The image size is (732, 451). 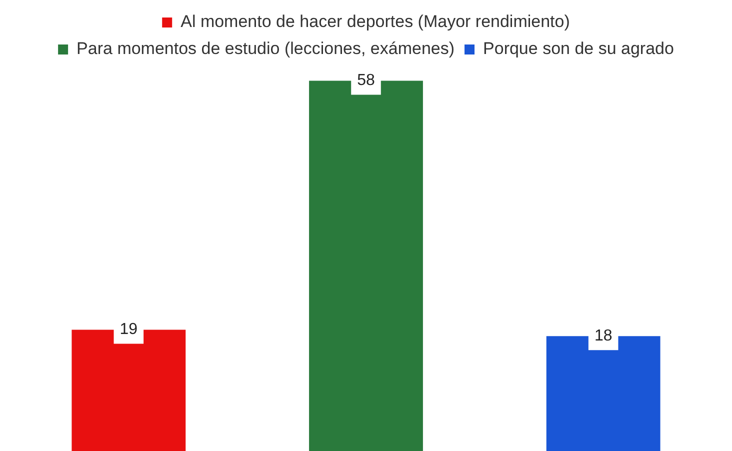 I want to click on data-label: 19, so click(x=129, y=329).